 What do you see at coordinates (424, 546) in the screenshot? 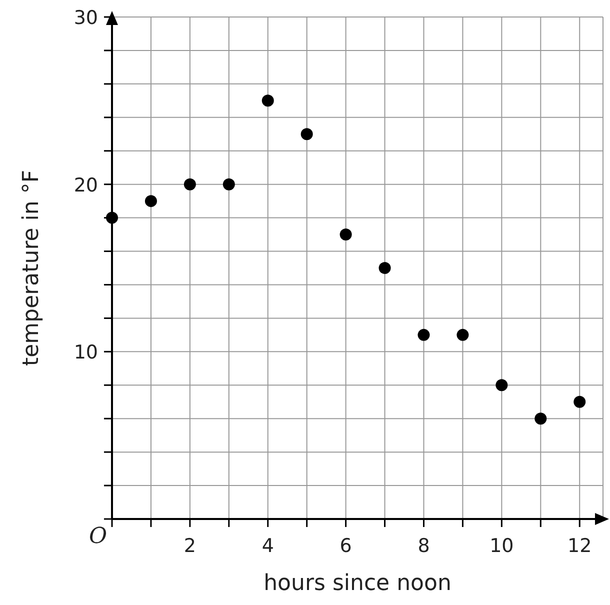
I see `x-tick-label: 8` at bounding box center [424, 546].